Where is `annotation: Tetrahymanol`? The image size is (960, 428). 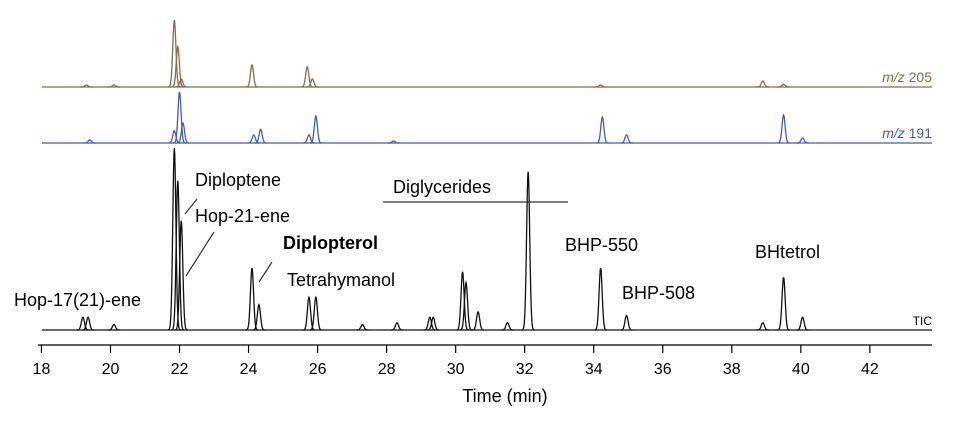 annotation: Tetrahymanol is located at coordinates (341, 280).